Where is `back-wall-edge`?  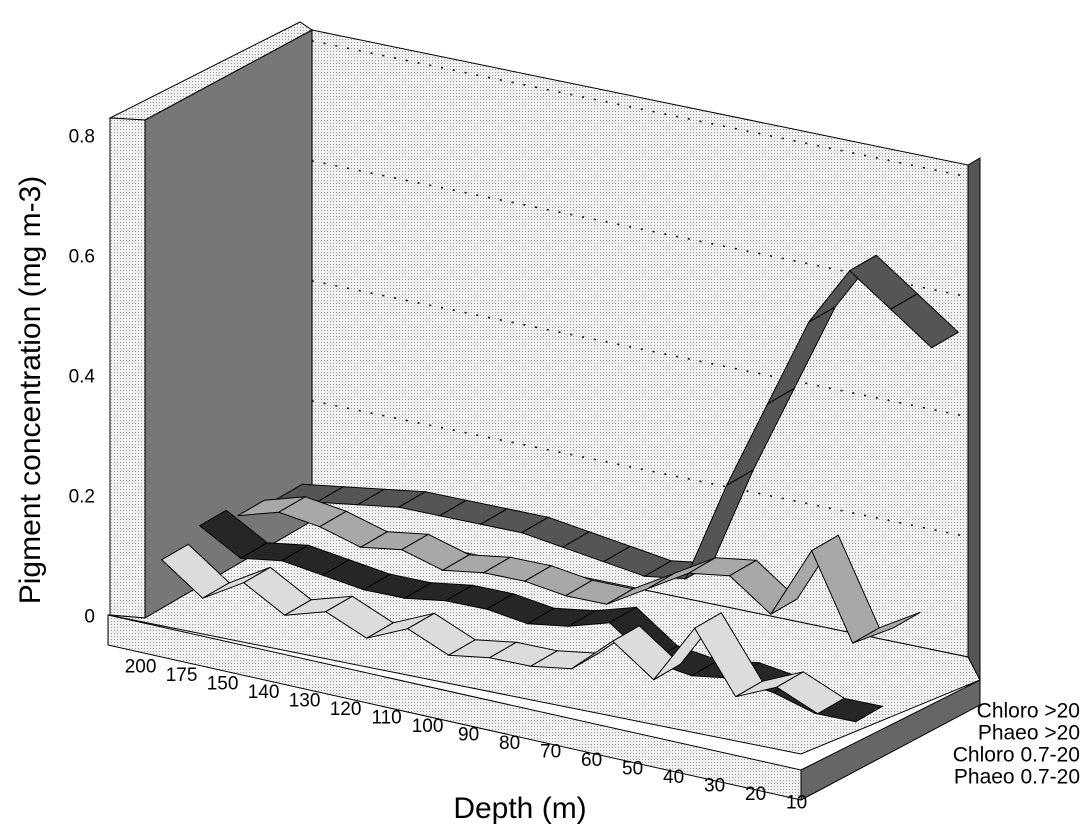 back-wall-edge is located at coordinates (974, 424).